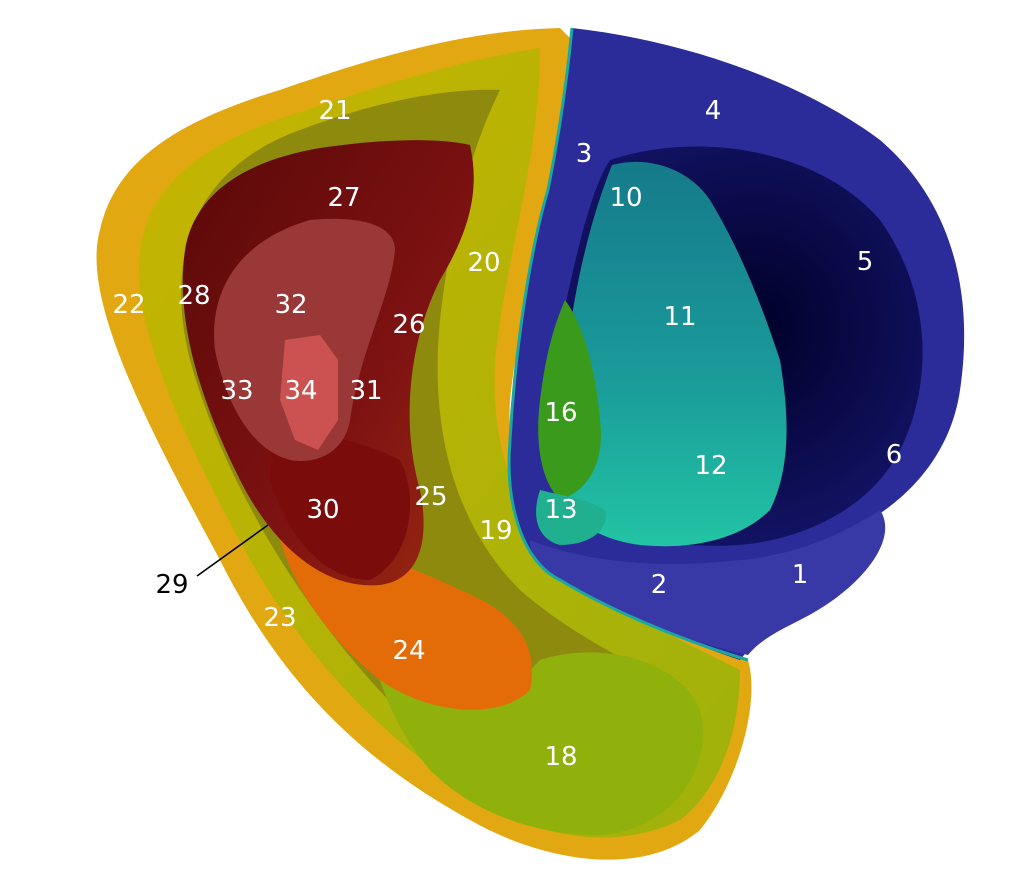  Describe the element at coordinates (237, 391) in the screenshot. I see `label-33: 33` at that location.